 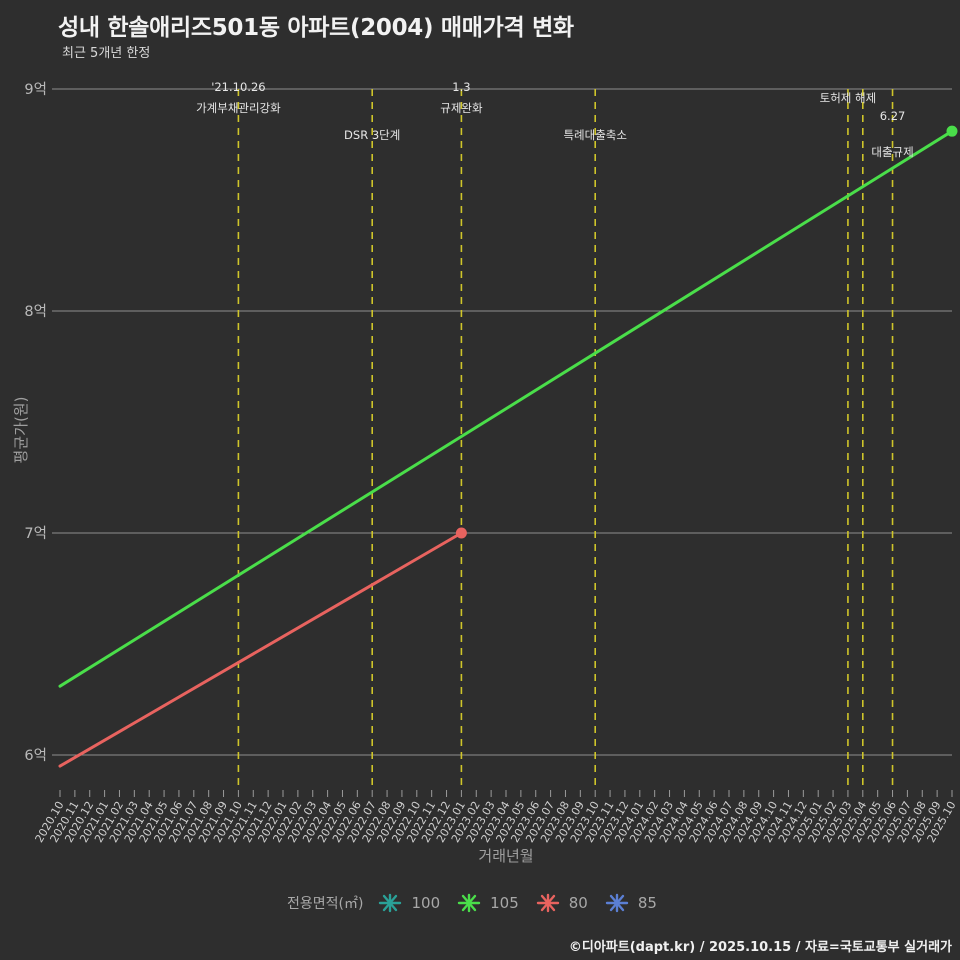 What do you see at coordinates (524, 903) in the screenshot?
I see `legend-items: 100 105 80 85` at bounding box center [524, 903].